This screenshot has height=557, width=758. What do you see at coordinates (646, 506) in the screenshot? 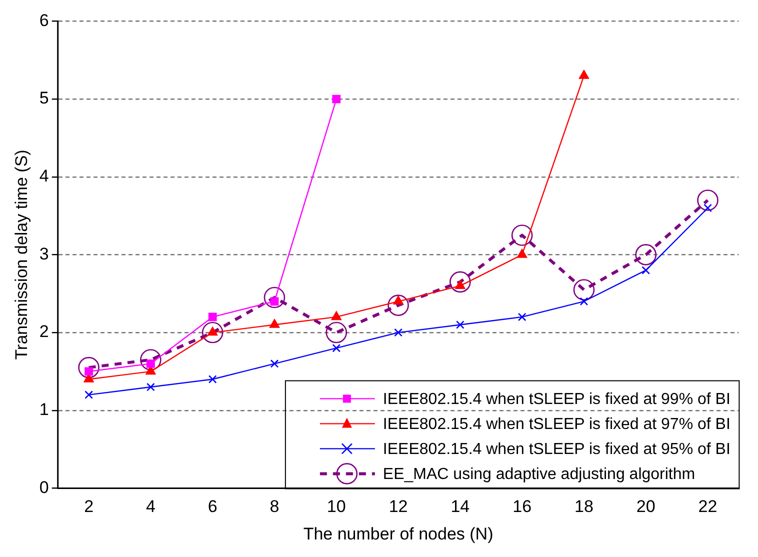
I see `x-tick-label: 20` at bounding box center [646, 506].